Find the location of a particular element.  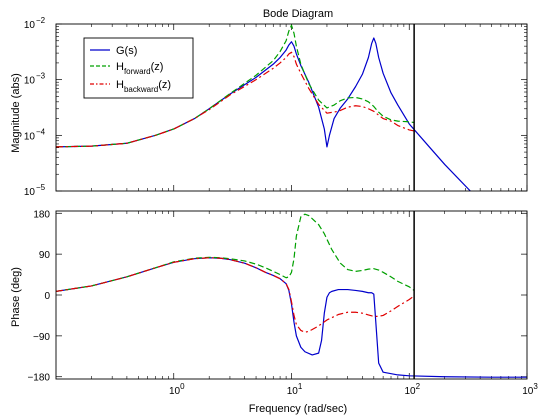

magnitude-y-tick-label: 10⁻³ is located at coordinates (35, 79).